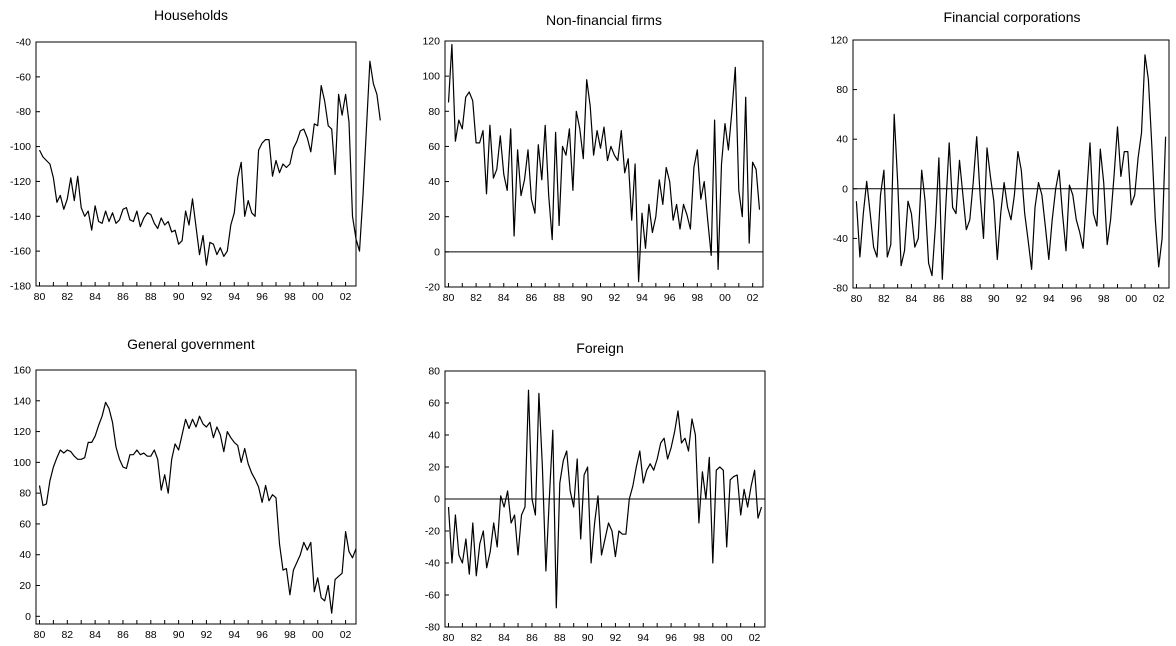  Describe the element at coordinates (20, 182) in the screenshot. I see `y-tick-label: -120` at that location.